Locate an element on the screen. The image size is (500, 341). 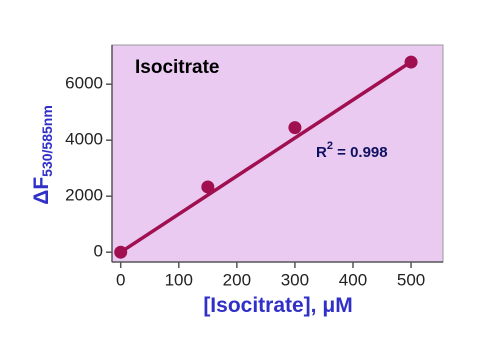
x-label-main: [Isocitrate], is located at coordinates (262, 305).